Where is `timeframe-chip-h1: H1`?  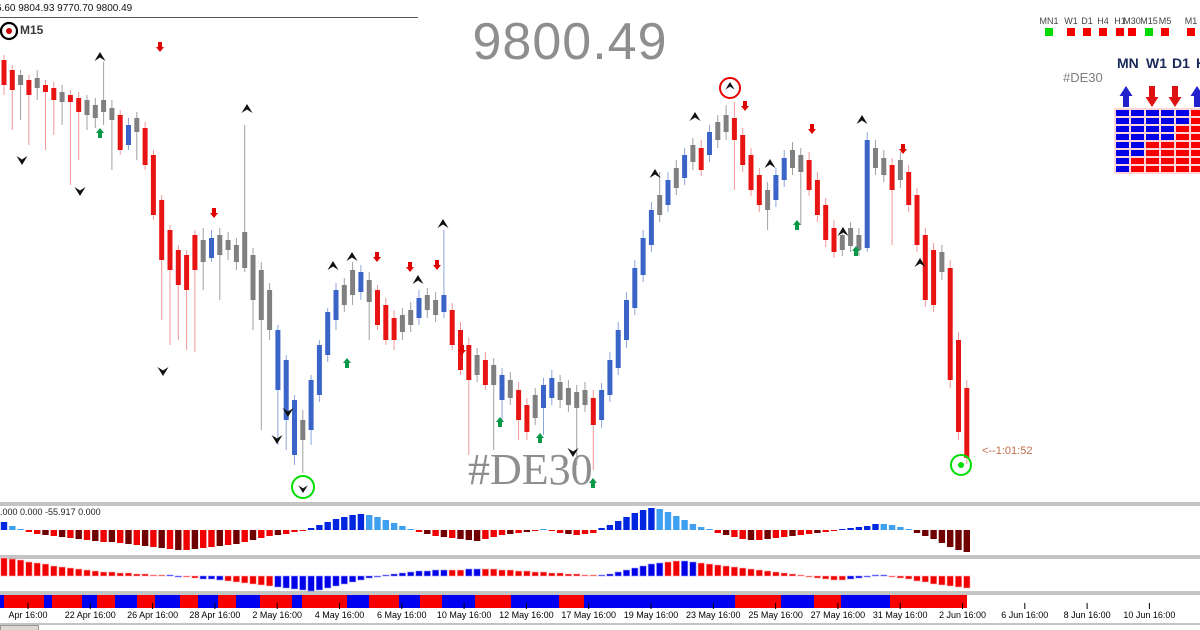
timeframe-chip-h1: H1 is located at coordinates (1120, 26).